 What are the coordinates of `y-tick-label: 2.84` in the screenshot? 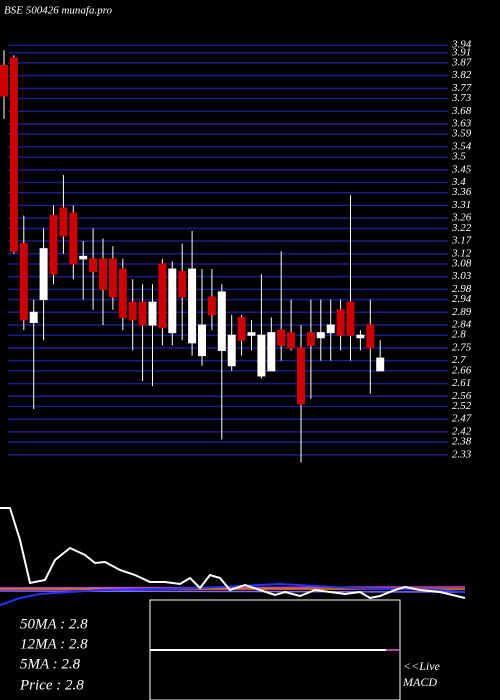 It's located at (462, 325).